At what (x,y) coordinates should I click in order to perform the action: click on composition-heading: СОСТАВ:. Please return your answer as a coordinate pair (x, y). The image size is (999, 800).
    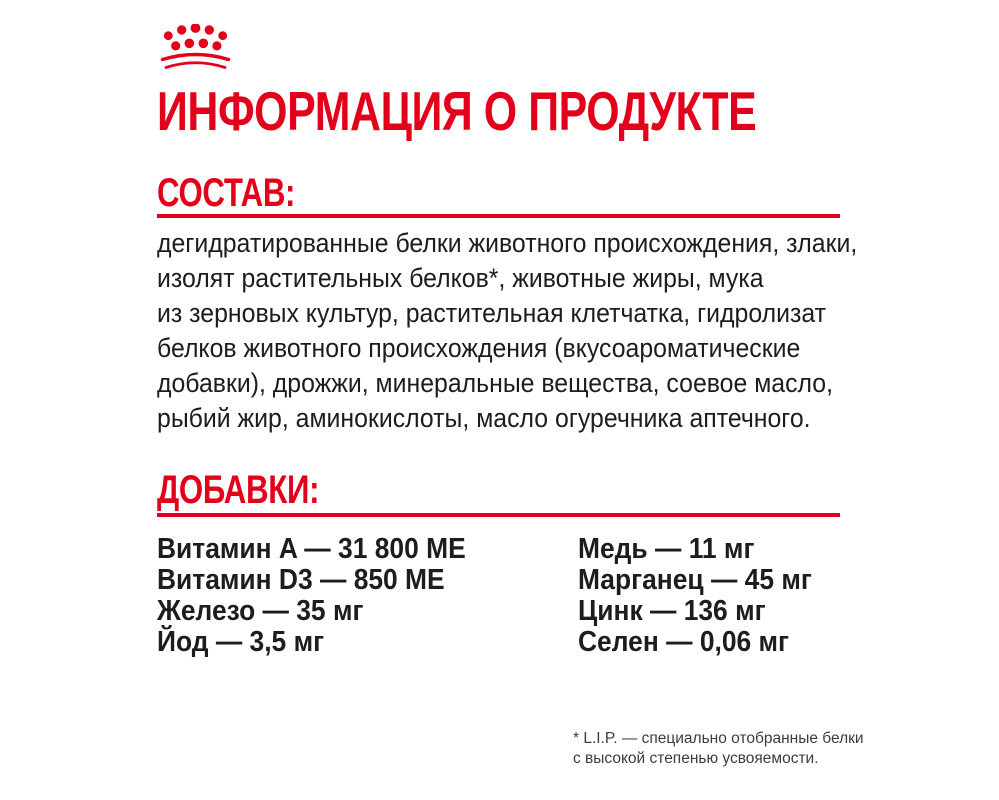
    Looking at the image, I should click on (245, 193).